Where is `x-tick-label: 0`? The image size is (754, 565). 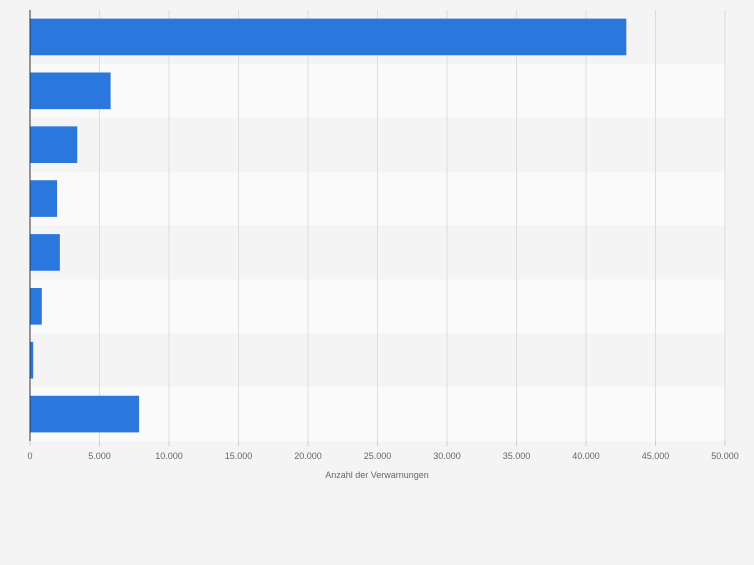 x-tick-label: 0 is located at coordinates (29, 456).